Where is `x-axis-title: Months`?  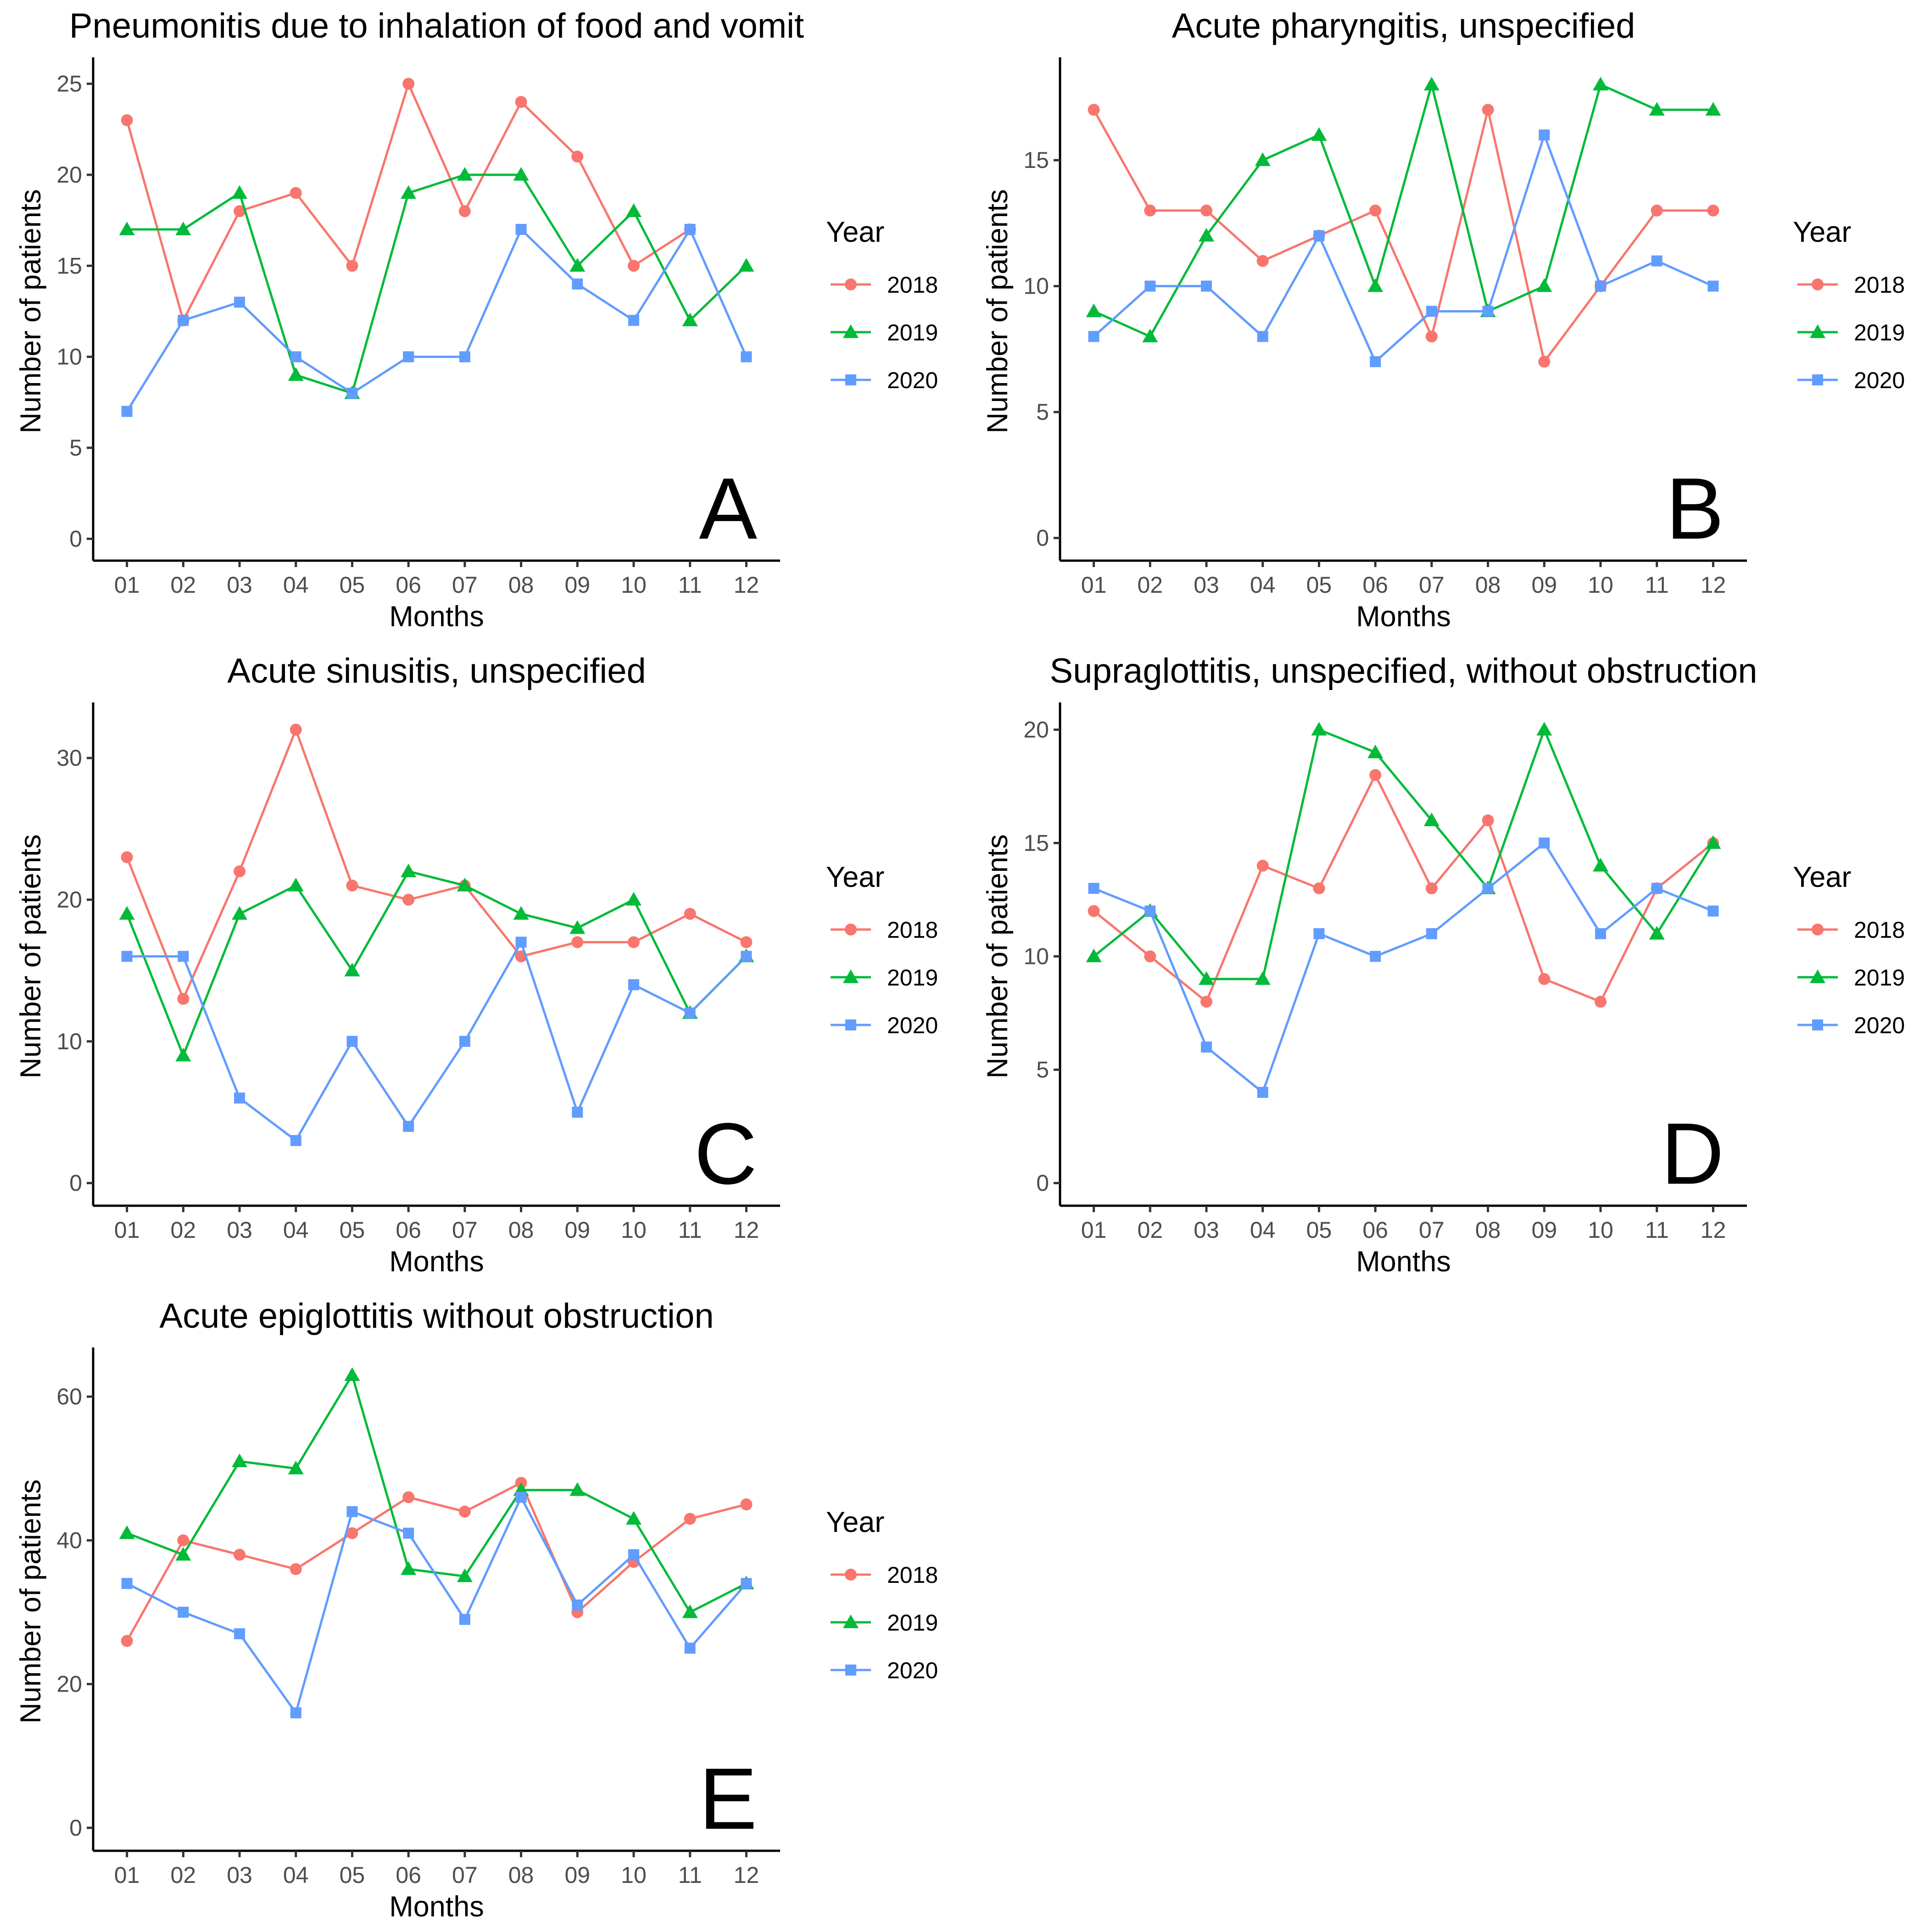
x-axis-title: Months is located at coordinates (436, 1262).